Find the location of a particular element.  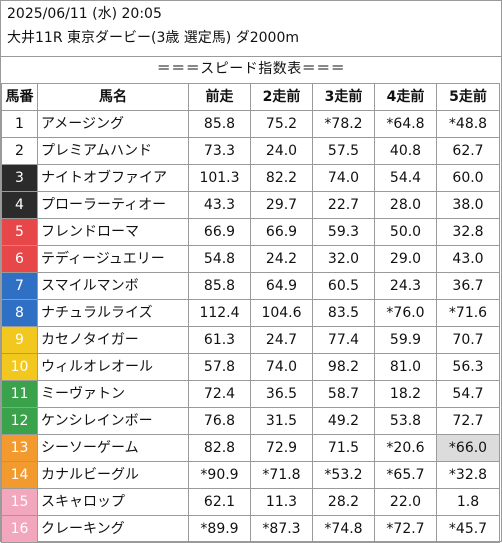

speed-index-cell-4: 50.0 is located at coordinates (405, 232).